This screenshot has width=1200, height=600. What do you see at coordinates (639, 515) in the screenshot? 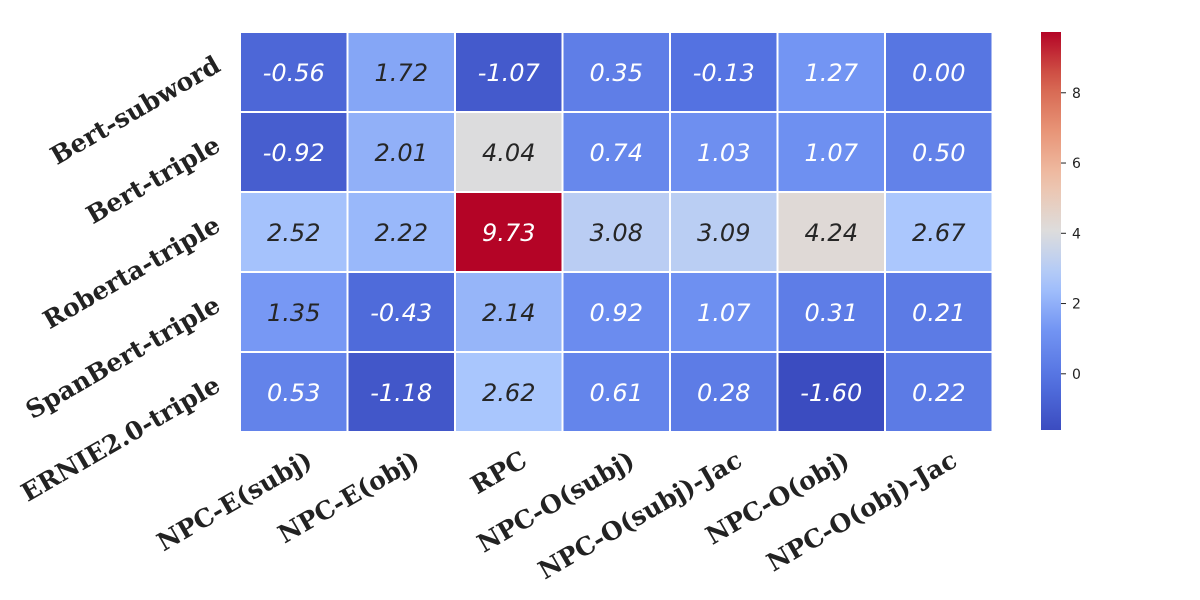
I see `column-label: NPC-O(subj)-Jac` at bounding box center [639, 515].